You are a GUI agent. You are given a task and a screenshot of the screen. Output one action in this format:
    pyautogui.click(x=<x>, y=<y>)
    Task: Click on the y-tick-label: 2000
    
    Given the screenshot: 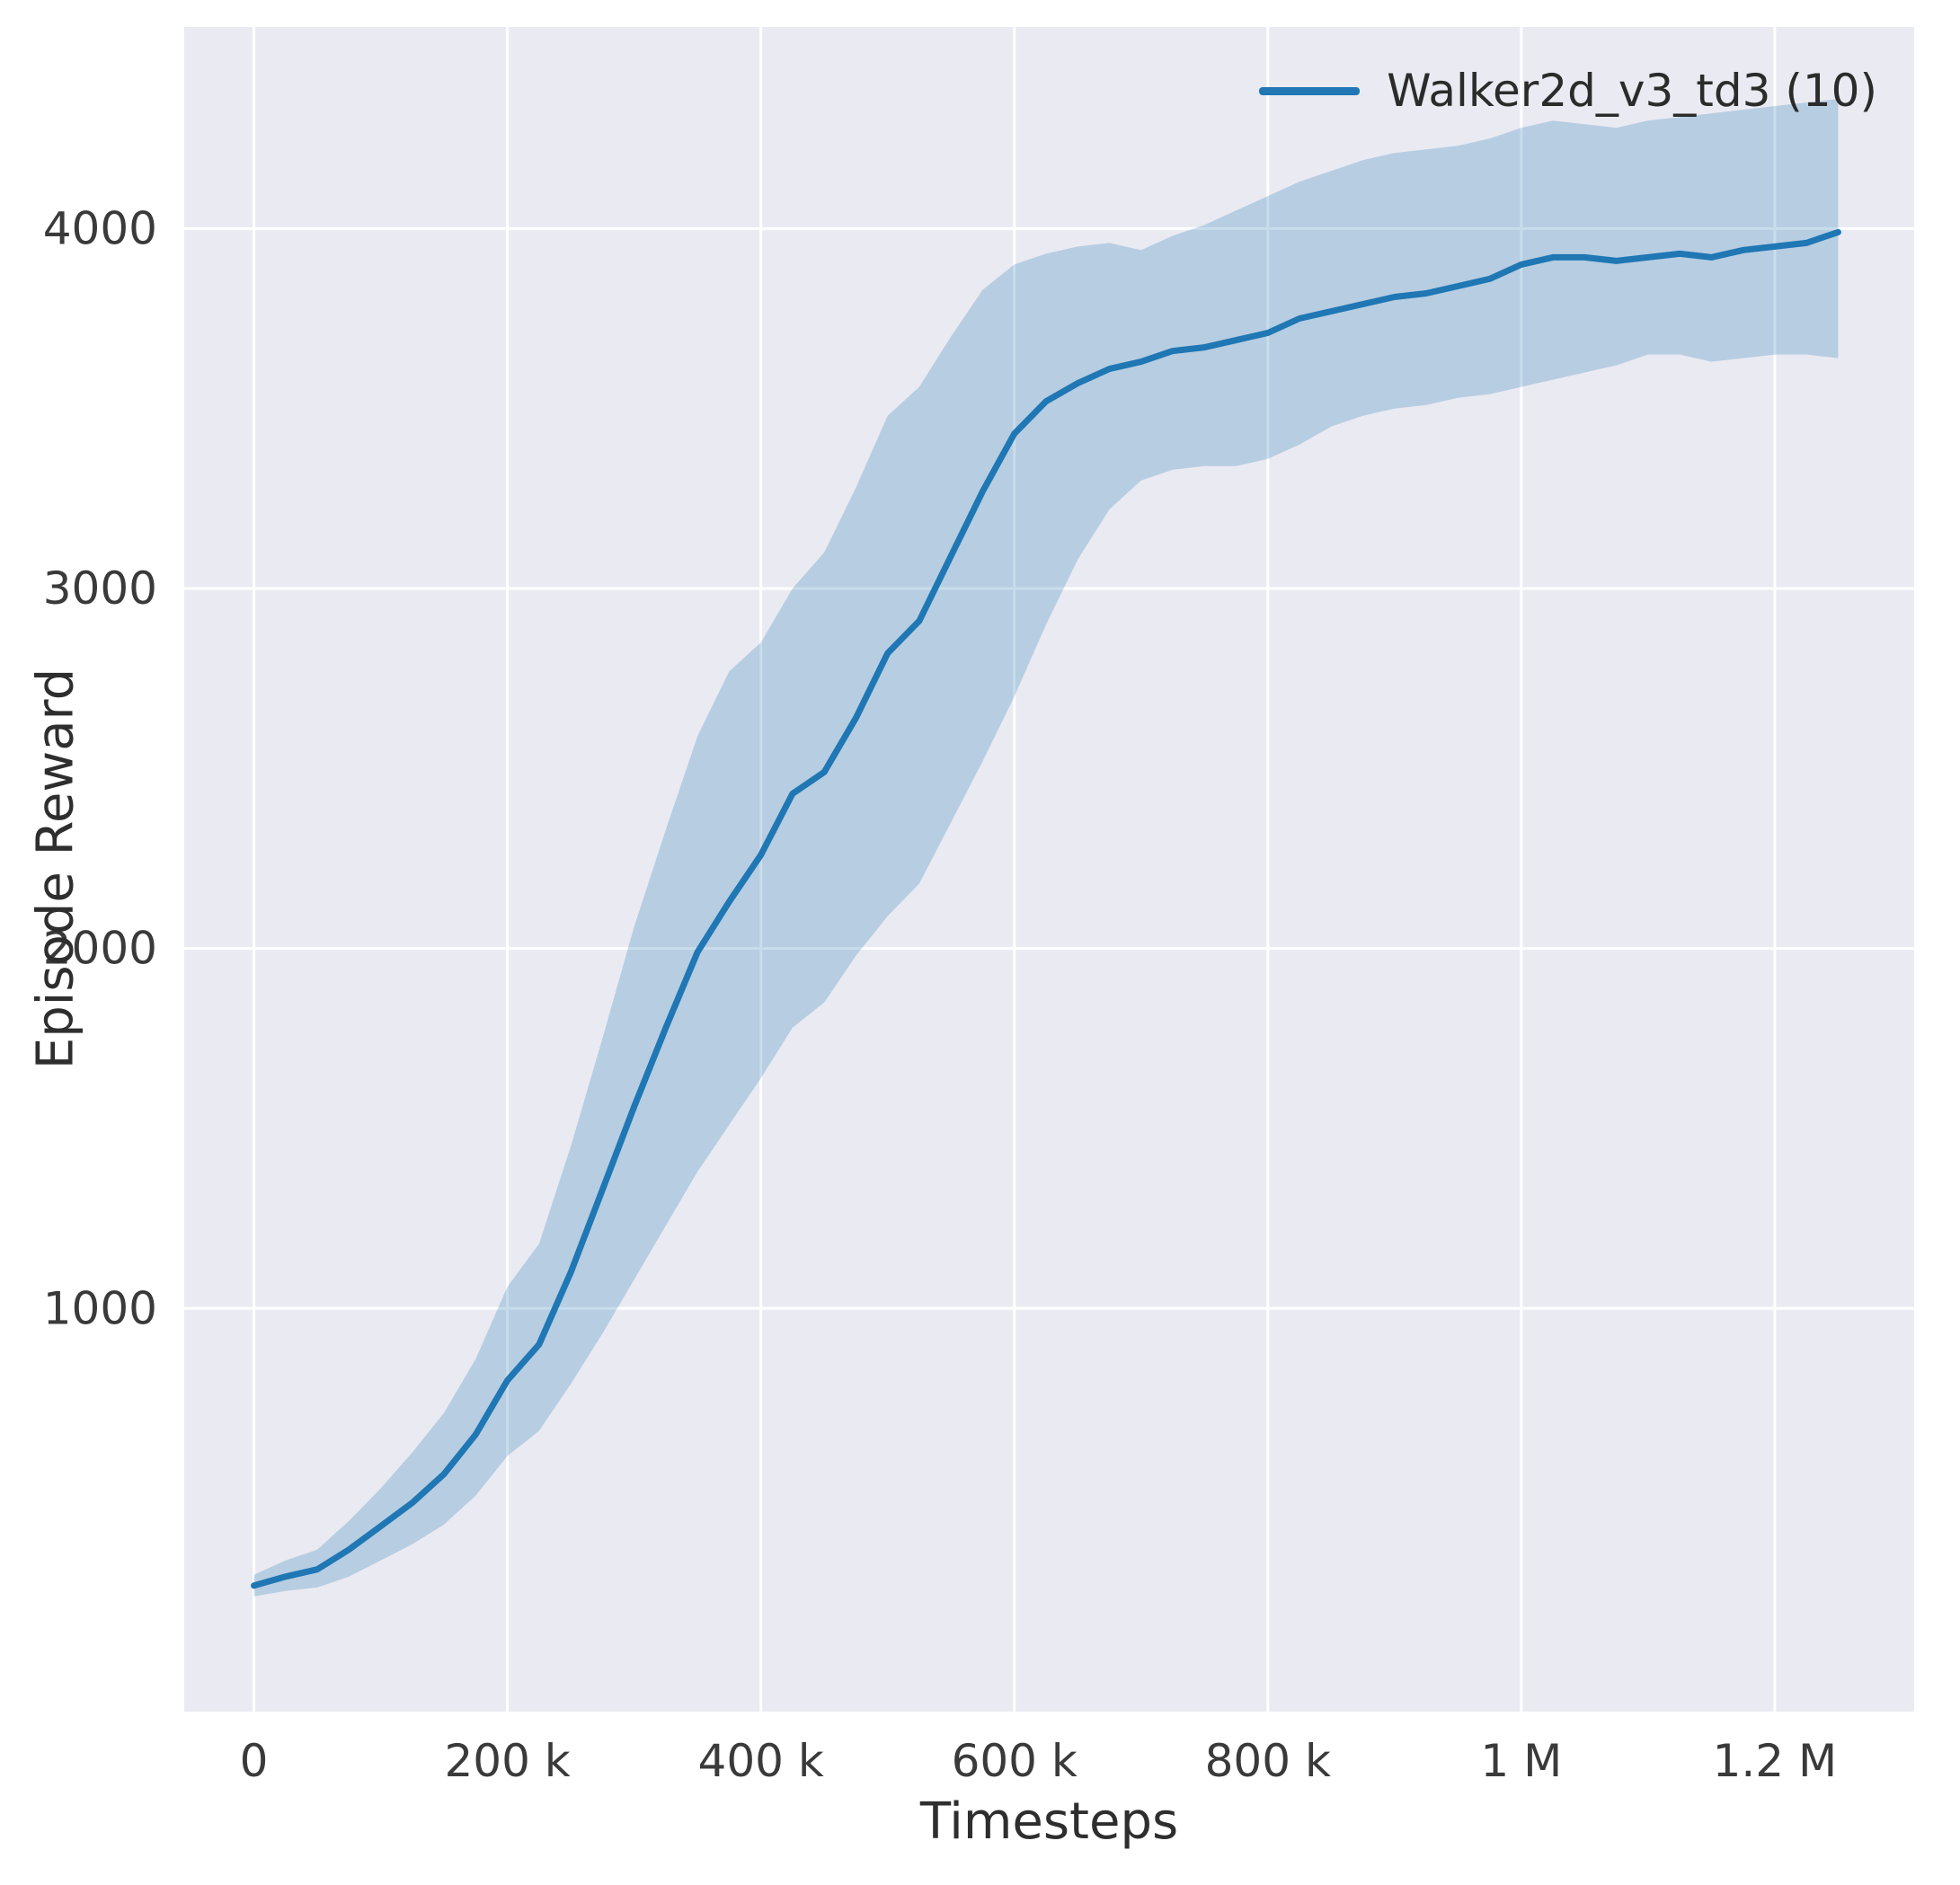 What is the action you would take?
    pyautogui.click(x=100, y=949)
    